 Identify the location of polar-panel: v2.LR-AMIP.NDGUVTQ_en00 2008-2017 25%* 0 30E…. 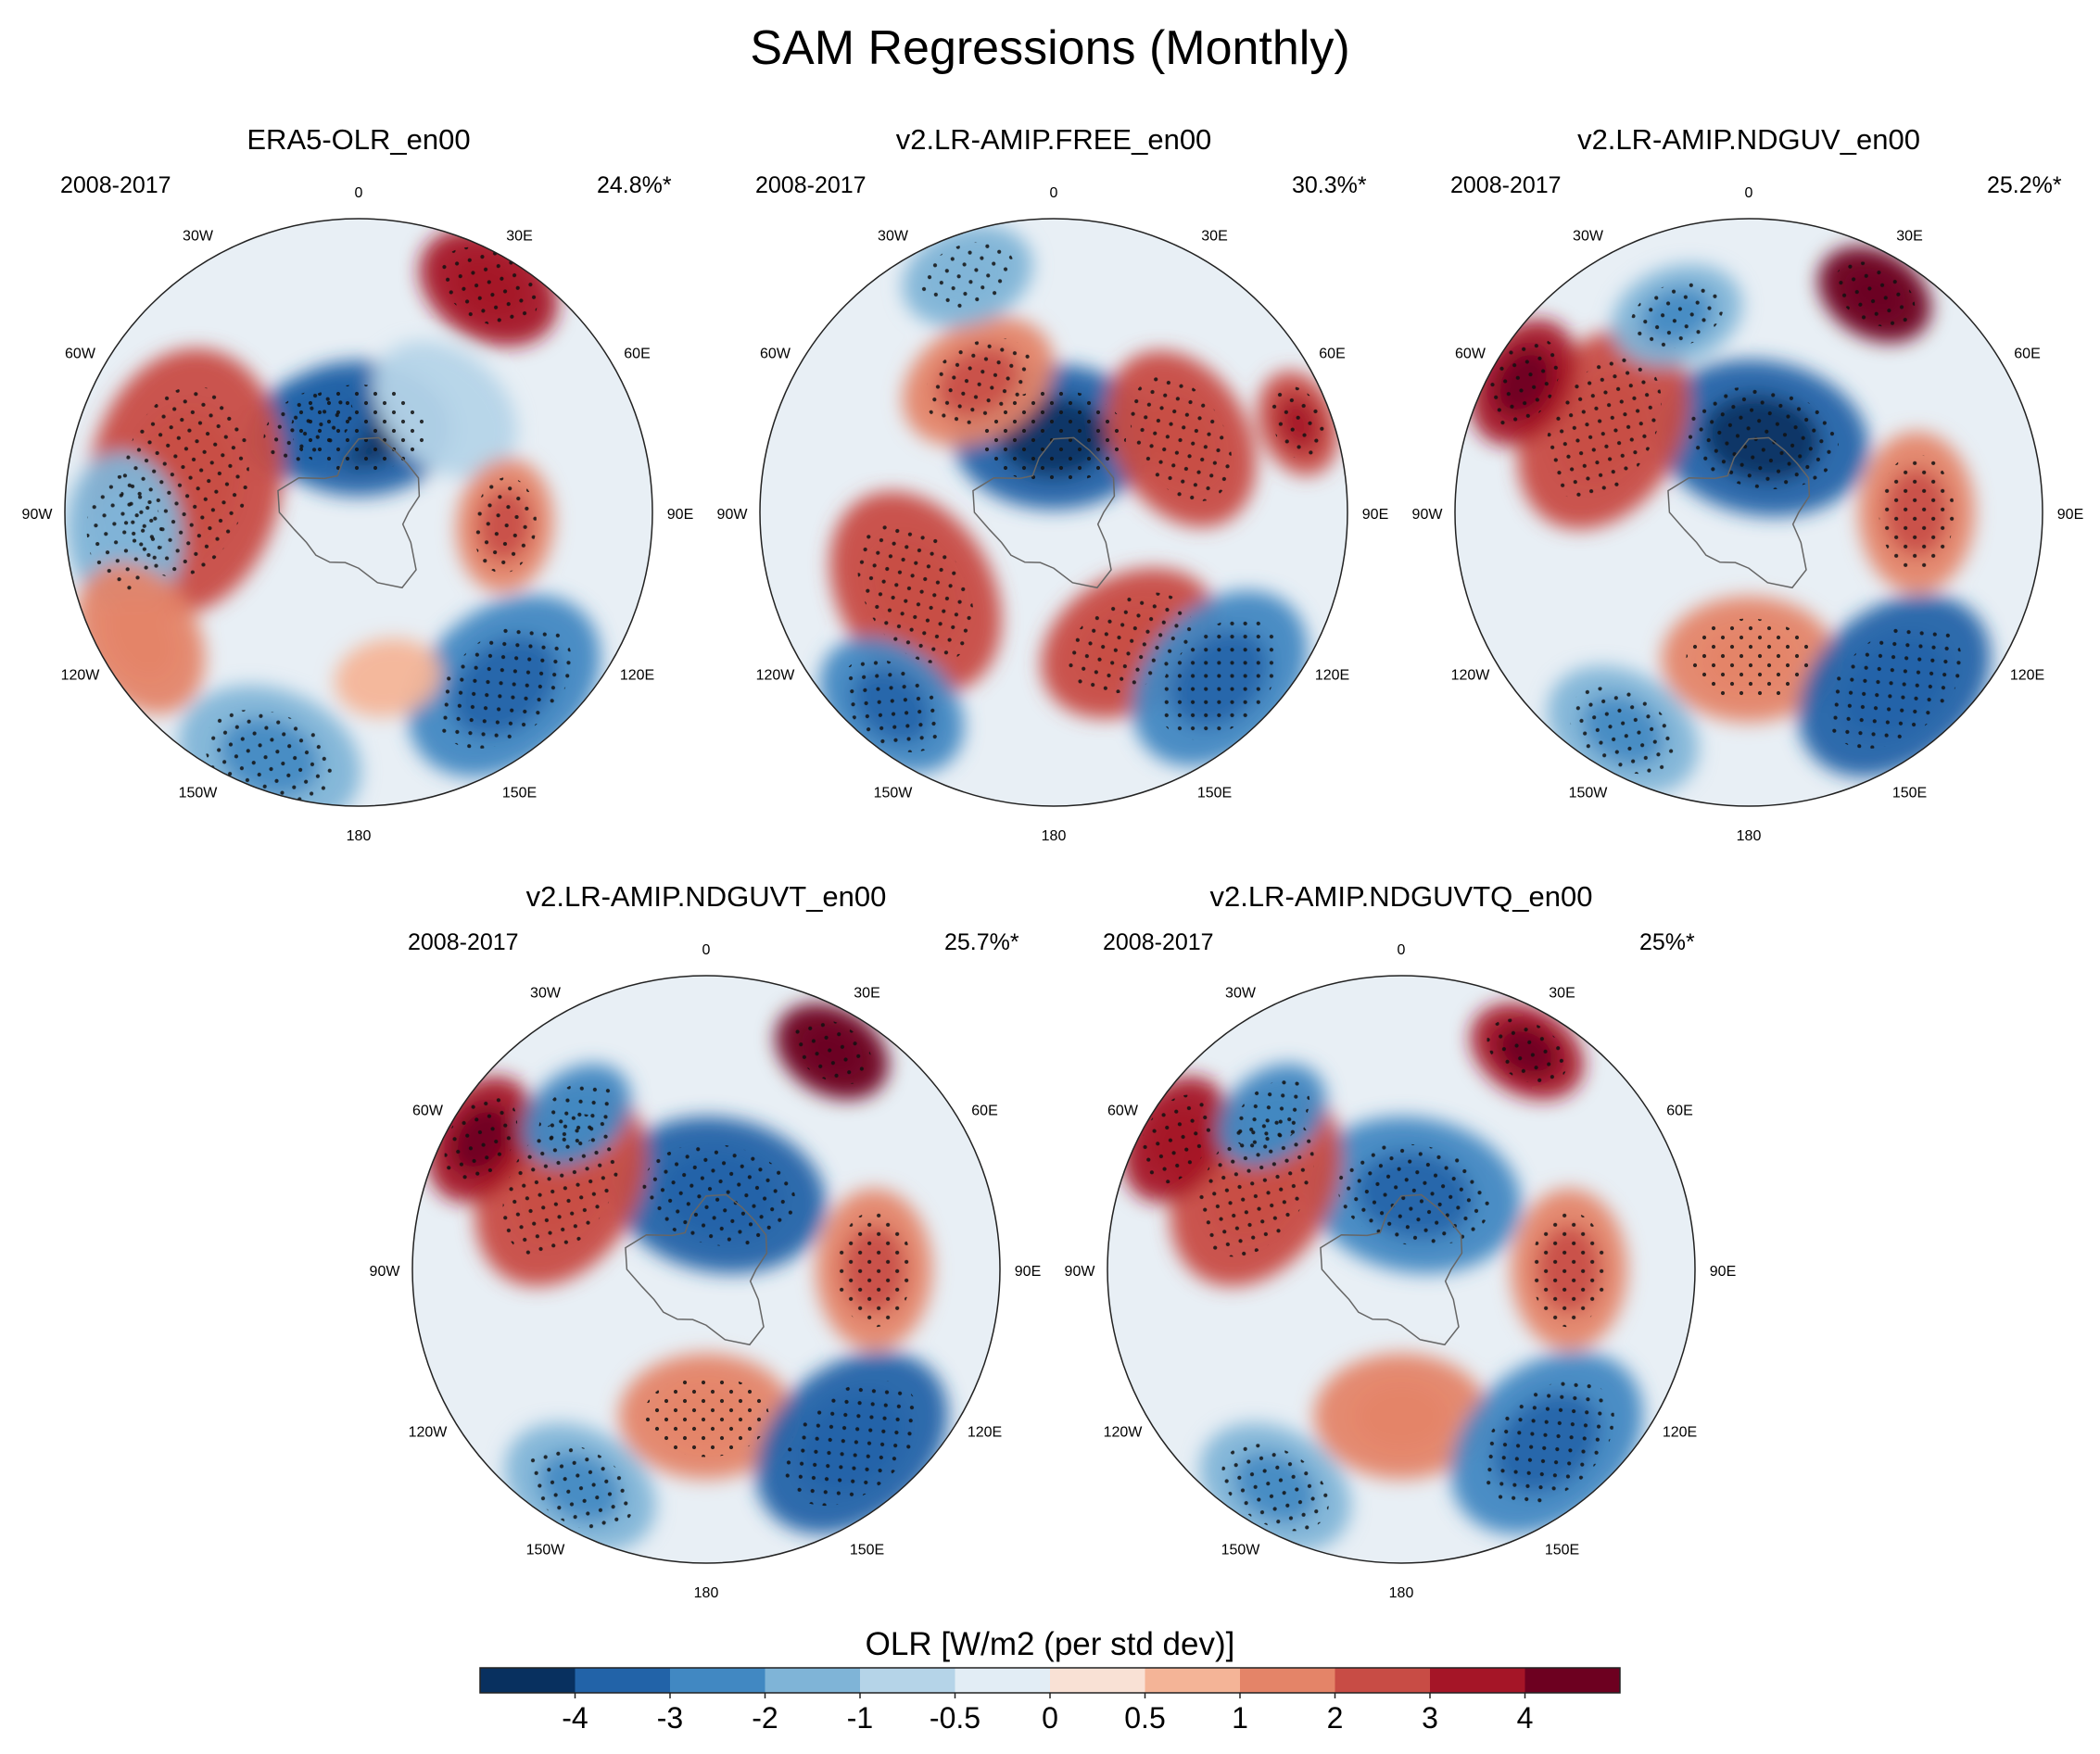
(1401, 1240).